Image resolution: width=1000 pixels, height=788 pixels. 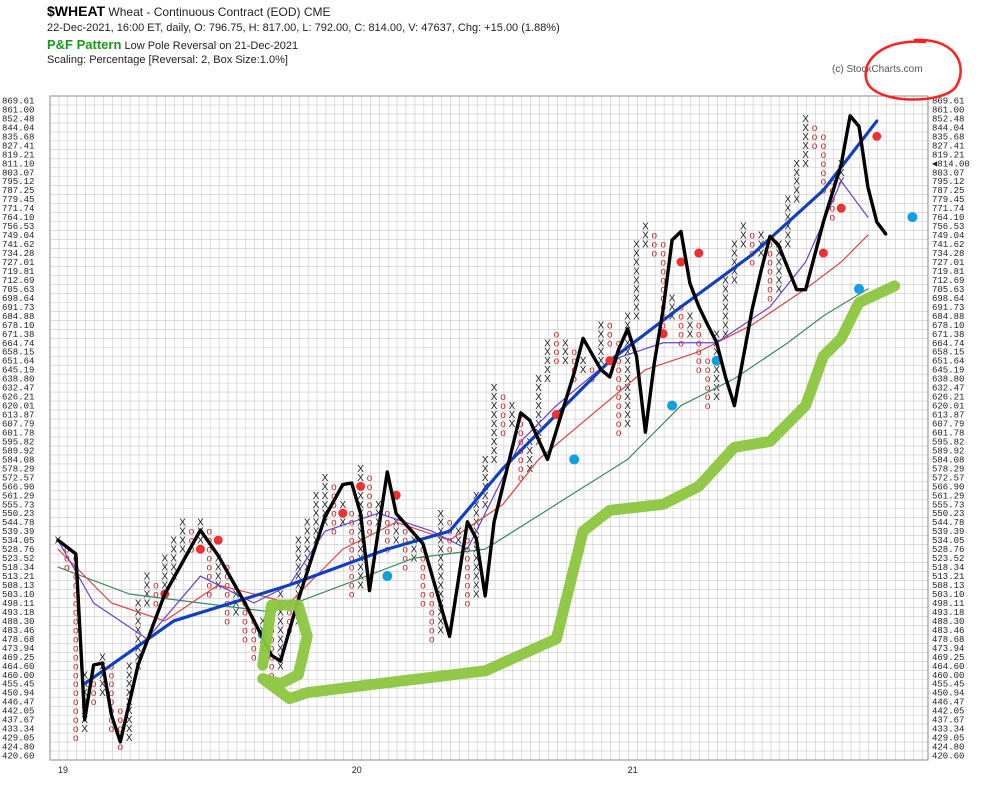 I want to click on price-label-left: 478.68, so click(x=18, y=640).